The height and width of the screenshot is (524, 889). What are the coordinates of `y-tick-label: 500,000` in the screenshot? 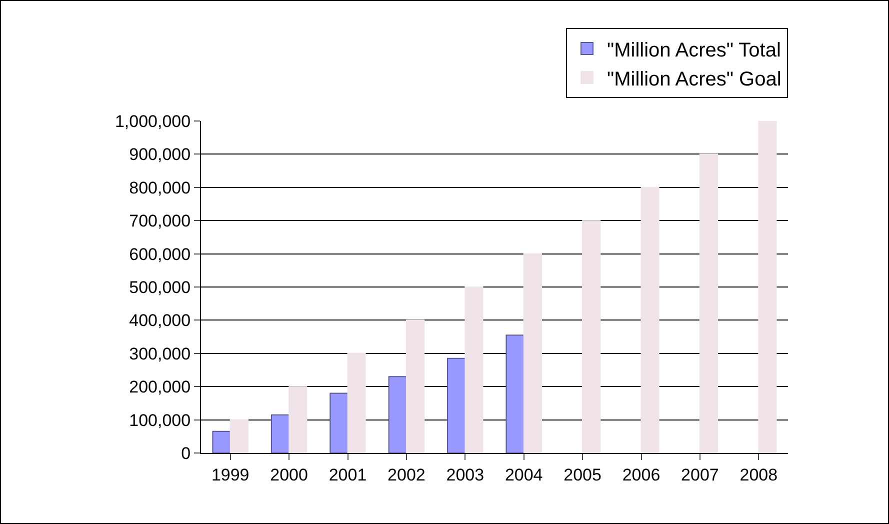 It's located at (160, 287).